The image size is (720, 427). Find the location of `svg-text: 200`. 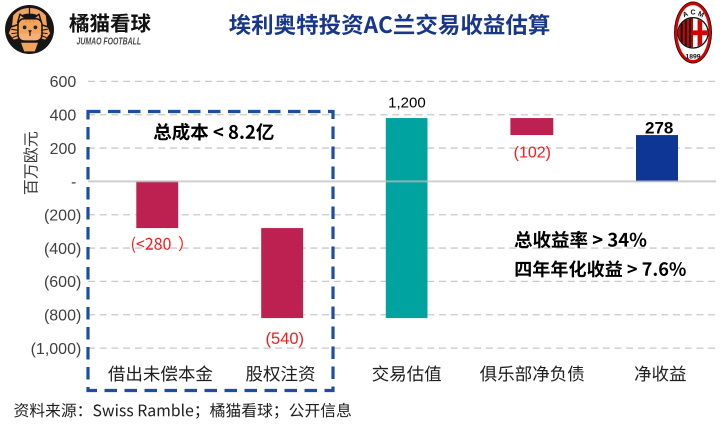

svg-text: 200 is located at coordinates (63, 149).